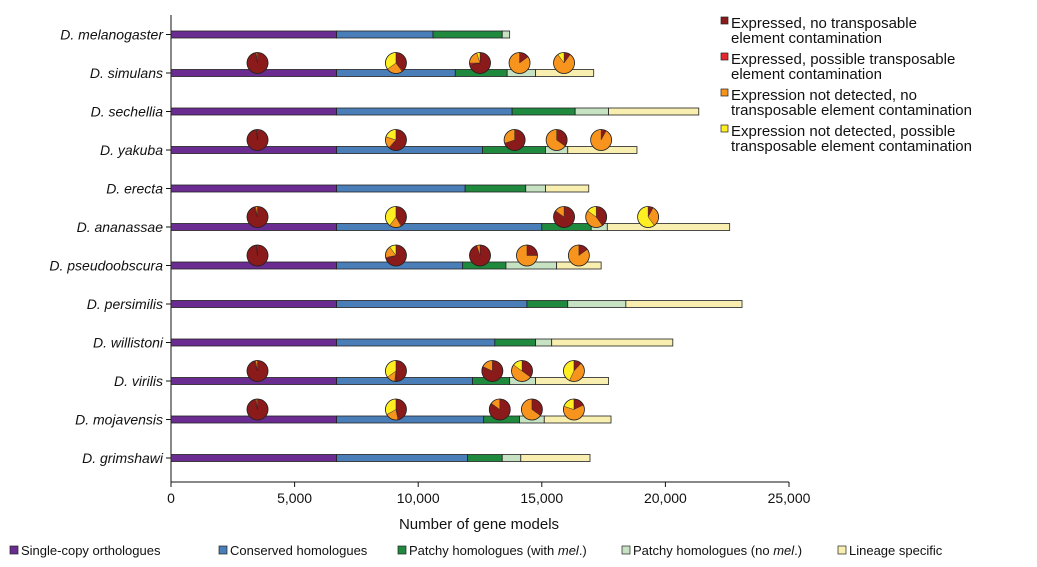  Describe the element at coordinates (254, 342) in the screenshot. I see `bar-d-willistoni-single-copy-orthologues` at that location.